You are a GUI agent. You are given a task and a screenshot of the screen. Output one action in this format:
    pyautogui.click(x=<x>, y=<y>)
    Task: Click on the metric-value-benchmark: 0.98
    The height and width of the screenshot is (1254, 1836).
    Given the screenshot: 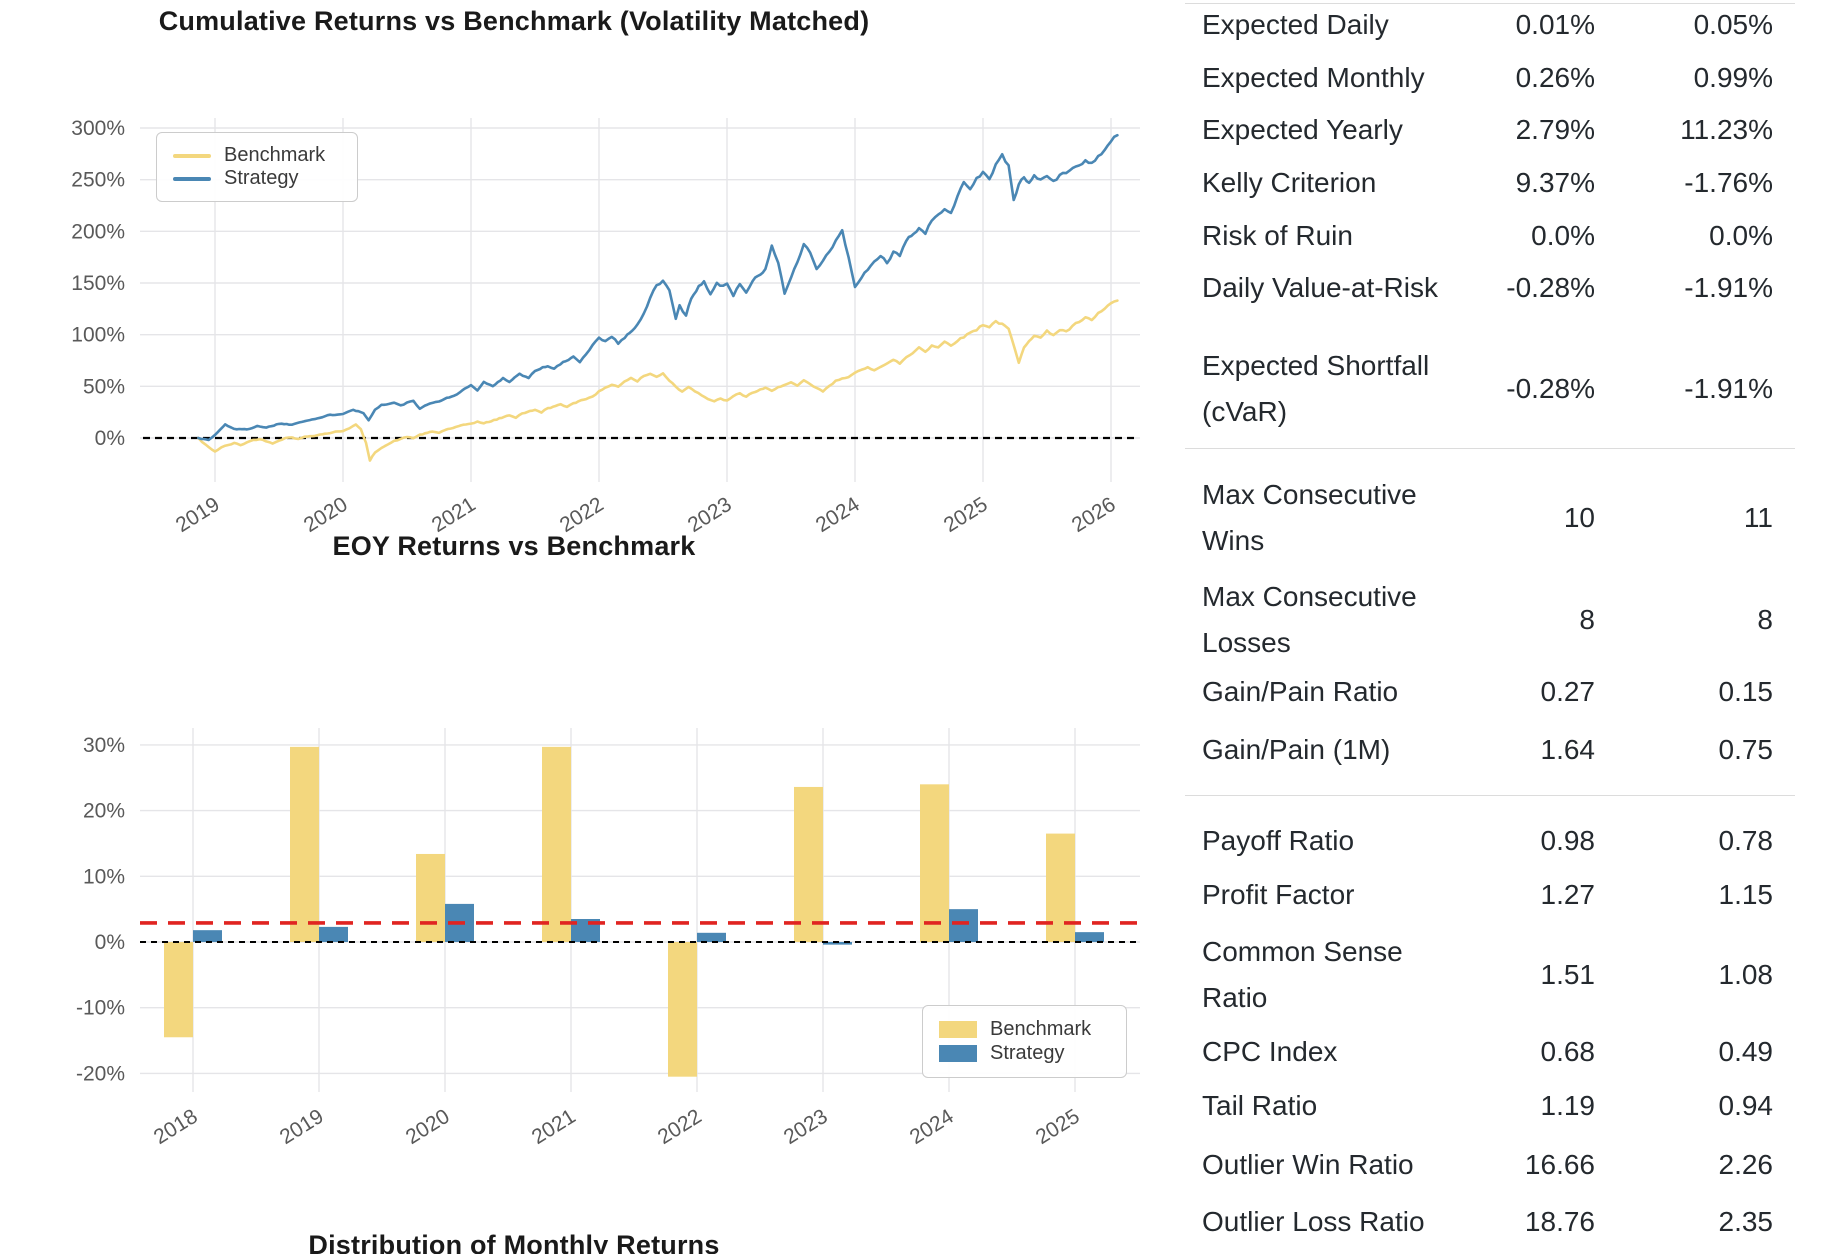 What is the action you would take?
    pyautogui.click(x=1568, y=840)
    